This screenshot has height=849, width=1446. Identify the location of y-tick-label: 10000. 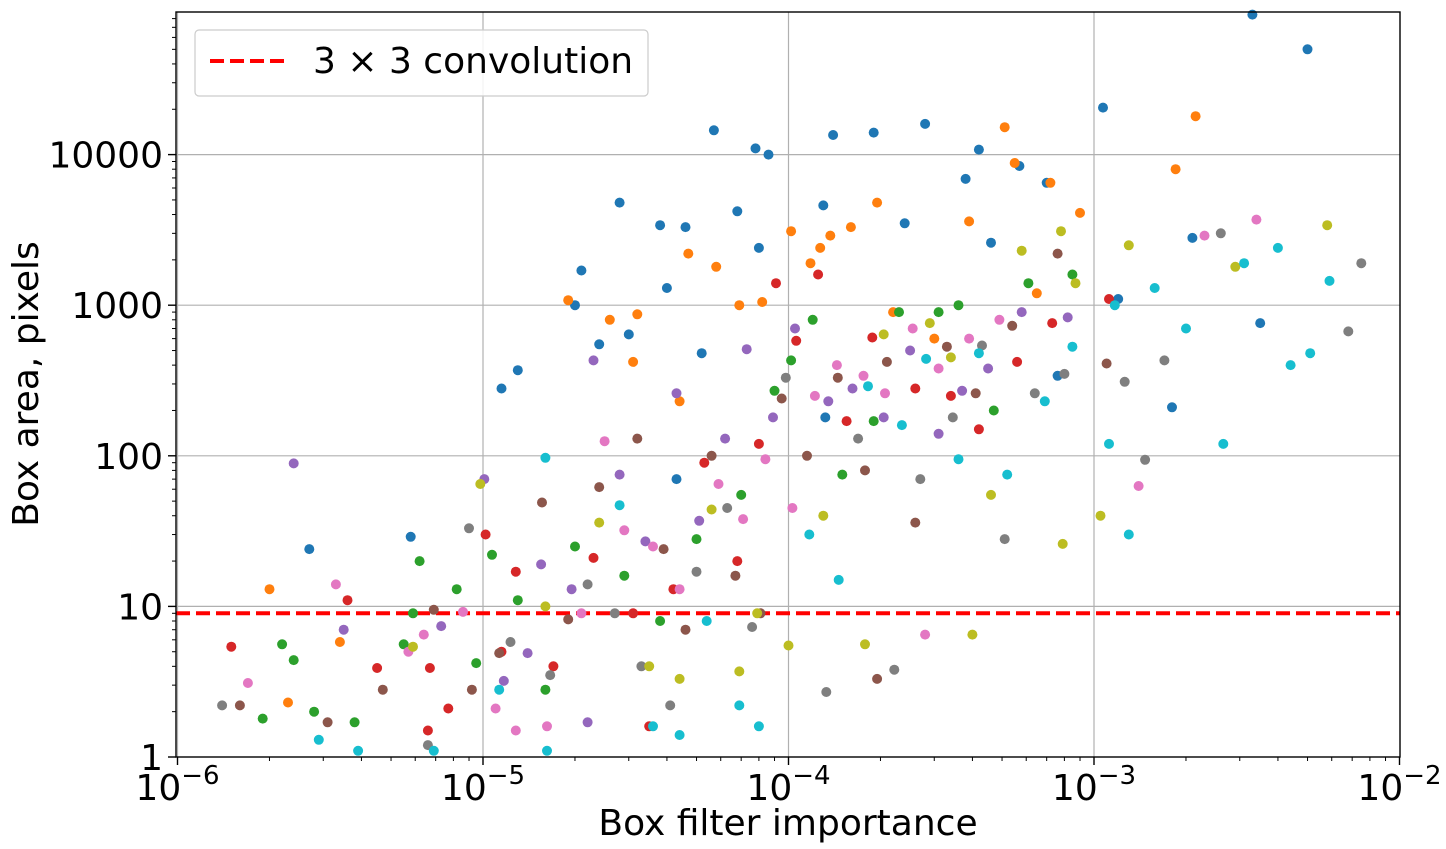
(105, 156).